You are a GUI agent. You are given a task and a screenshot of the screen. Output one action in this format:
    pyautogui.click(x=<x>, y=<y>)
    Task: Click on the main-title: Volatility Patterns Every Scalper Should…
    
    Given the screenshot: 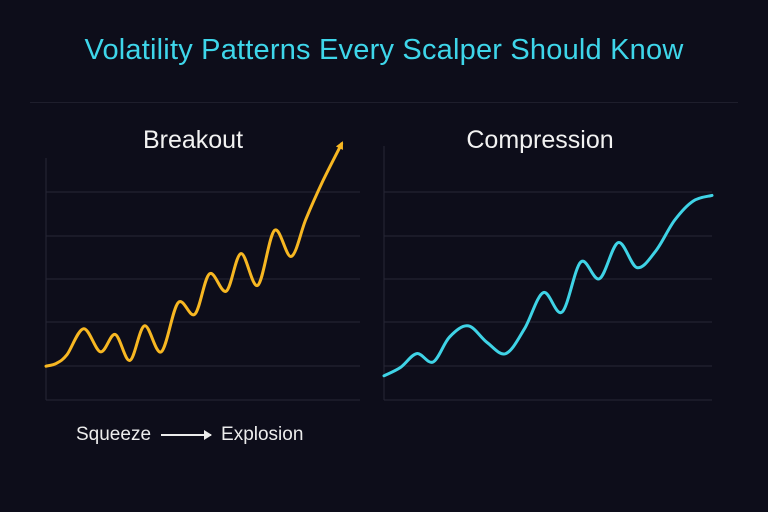 What is the action you would take?
    pyautogui.click(x=384, y=50)
    